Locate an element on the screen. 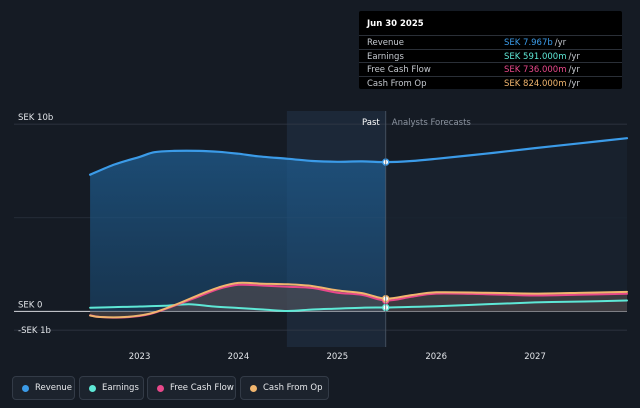  line-cash-from-op is located at coordinates (358, 300).